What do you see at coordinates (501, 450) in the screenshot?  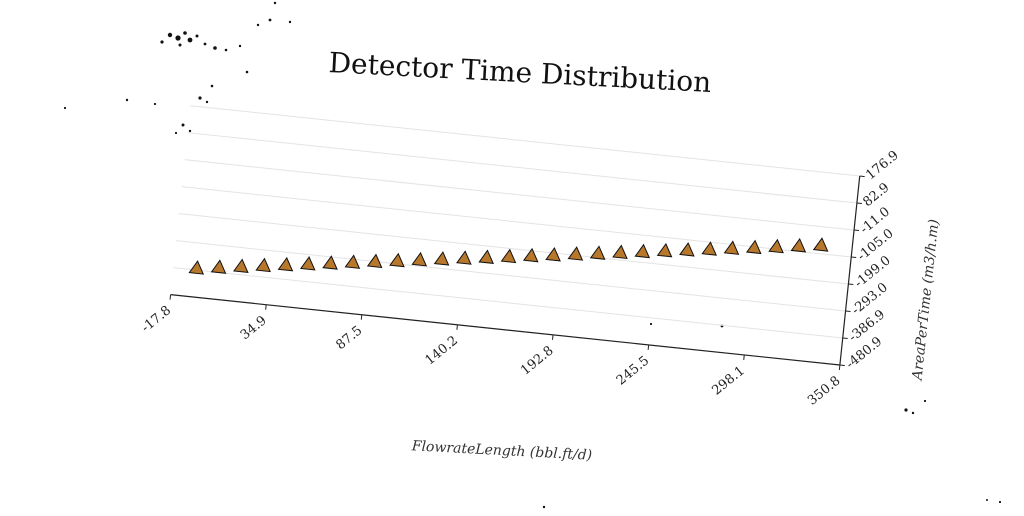 I see `x-axis-title: FlowrateLength (bbl.ft/d)` at bounding box center [501, 450].